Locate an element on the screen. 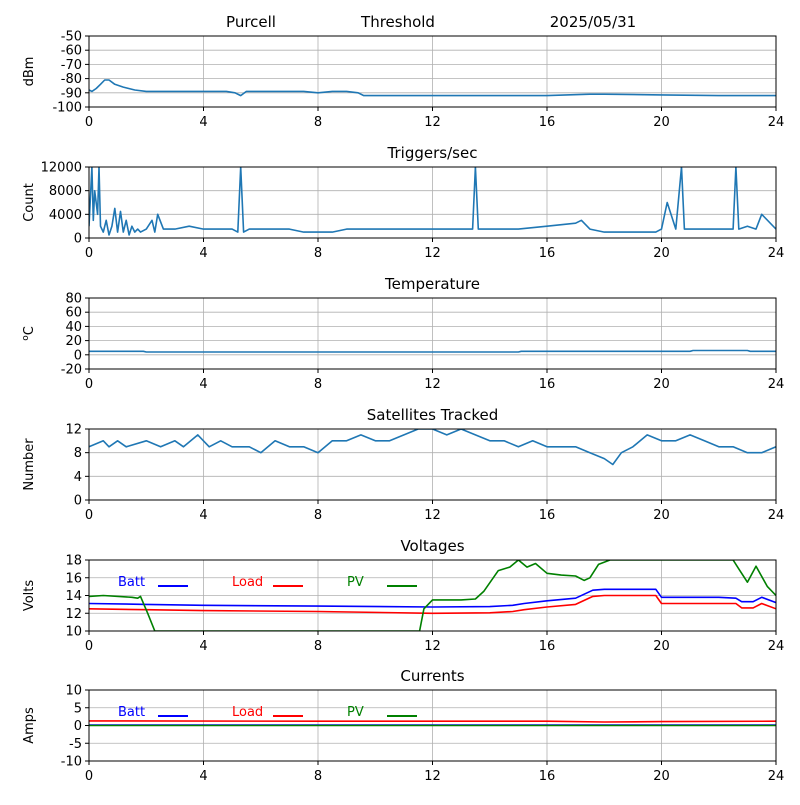  header-date: 2025/05/31 is located at coordinates (593, 22).